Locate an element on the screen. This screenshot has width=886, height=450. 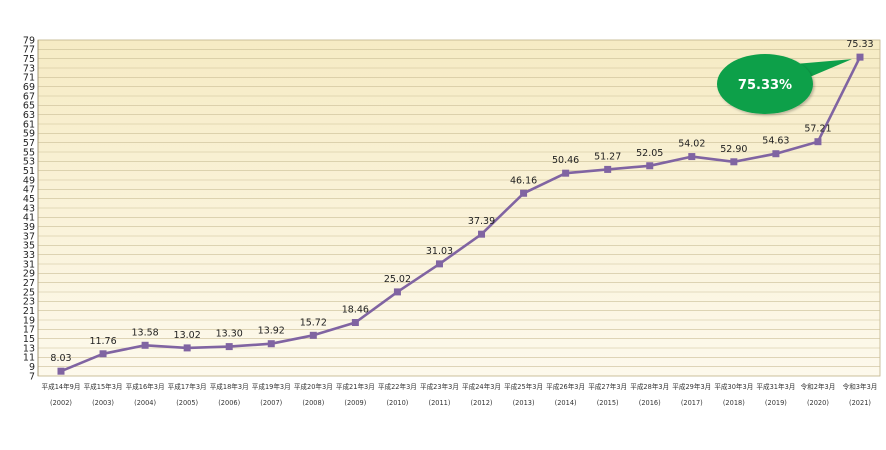
x-tick-year: (2018) is located at coordinates (734, 403).